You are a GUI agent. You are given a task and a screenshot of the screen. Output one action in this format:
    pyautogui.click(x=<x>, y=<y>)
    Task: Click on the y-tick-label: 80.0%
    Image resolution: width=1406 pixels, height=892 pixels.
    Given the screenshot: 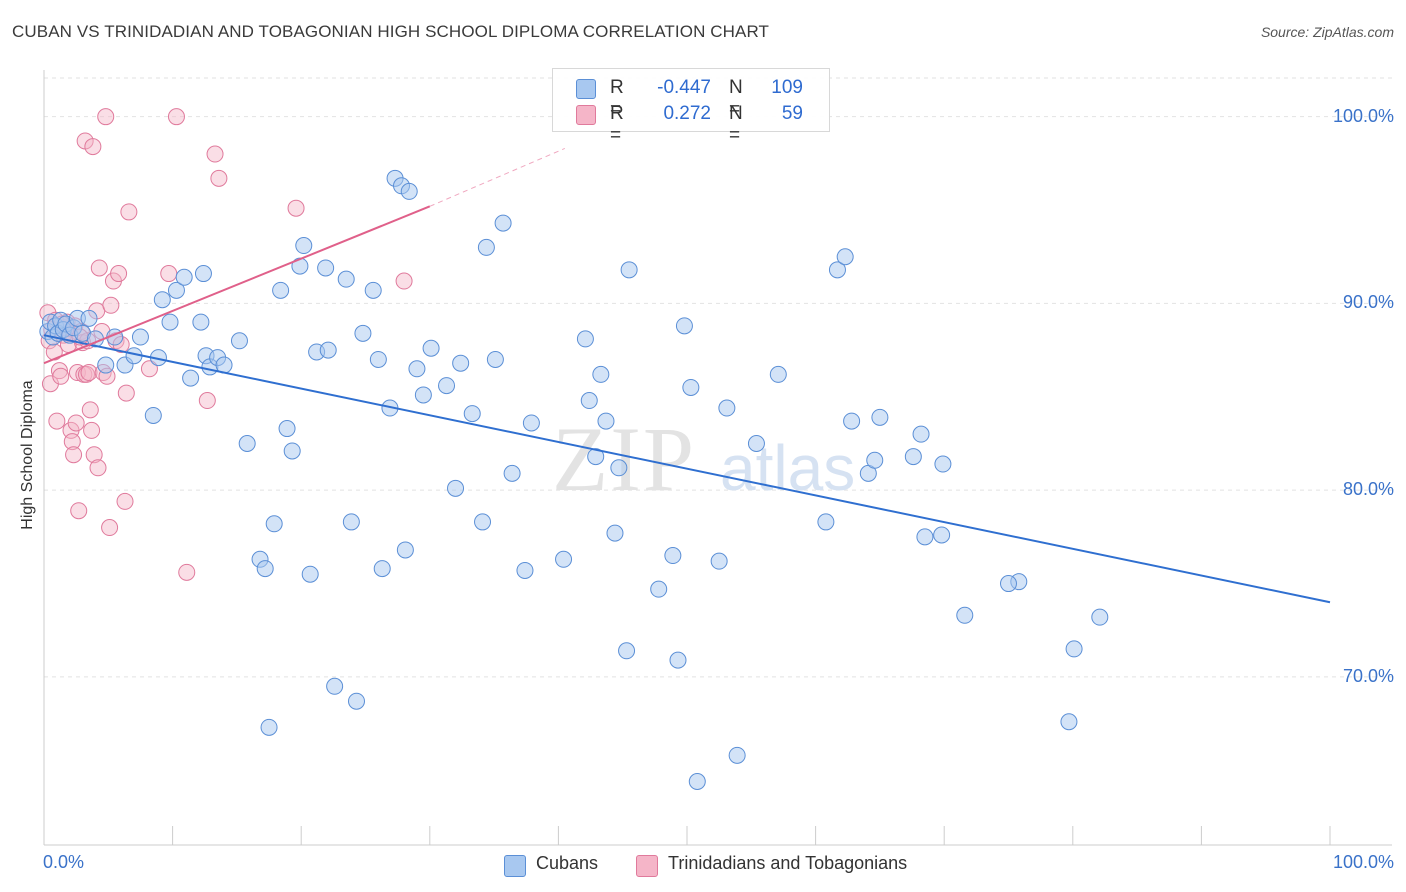 What is the action you would take?
    pyautogui.click(x=1368, y=489)
    